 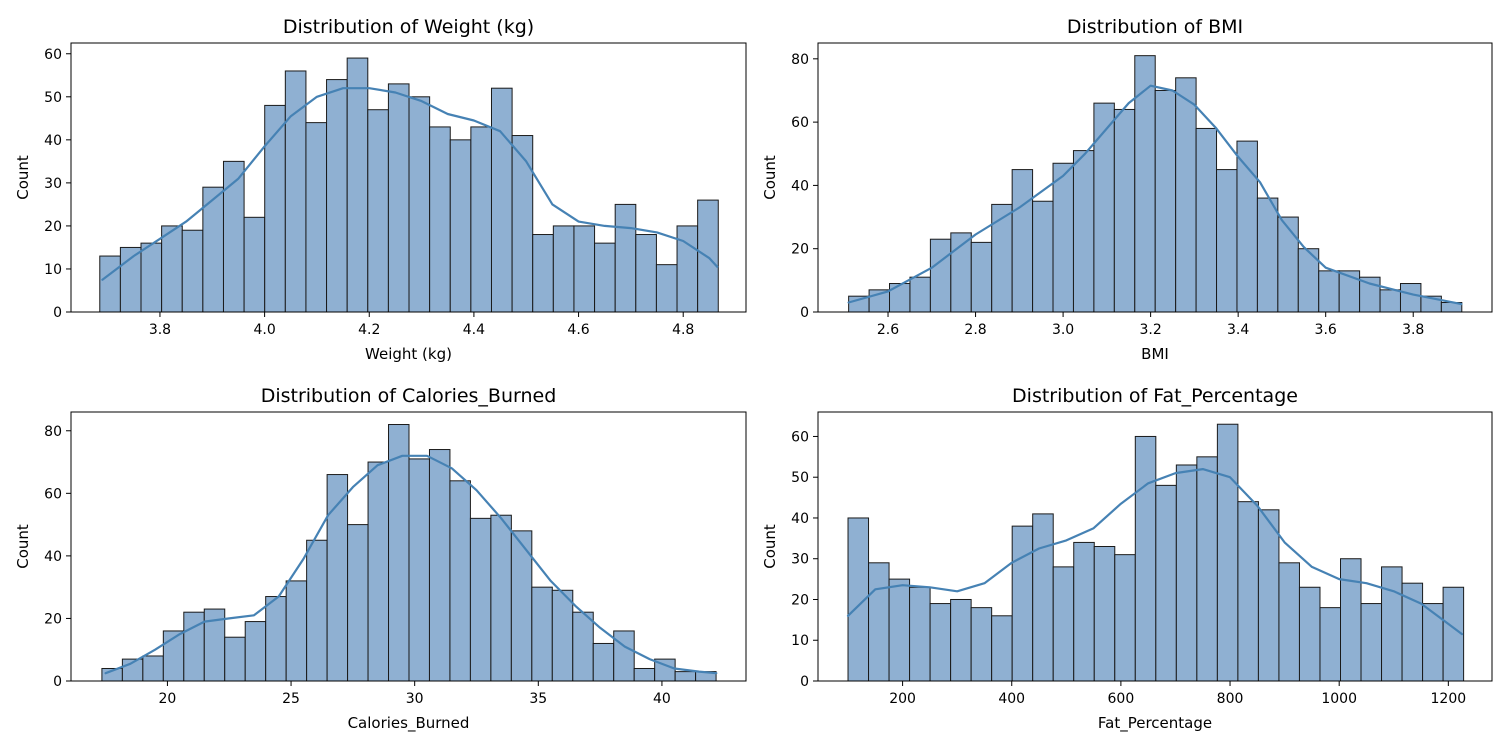 I want to click on fat-percentage-ytick-label-1: 10, so click(x=800, y=641).